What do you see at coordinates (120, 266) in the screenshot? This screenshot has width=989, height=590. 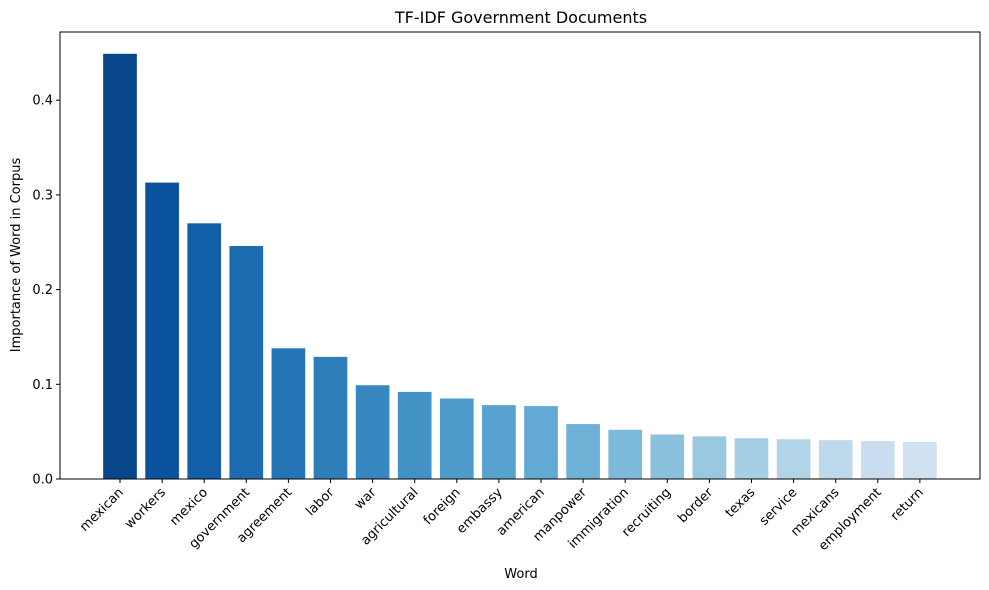 I see `bar-mexican` at bounding box center [120, 266].